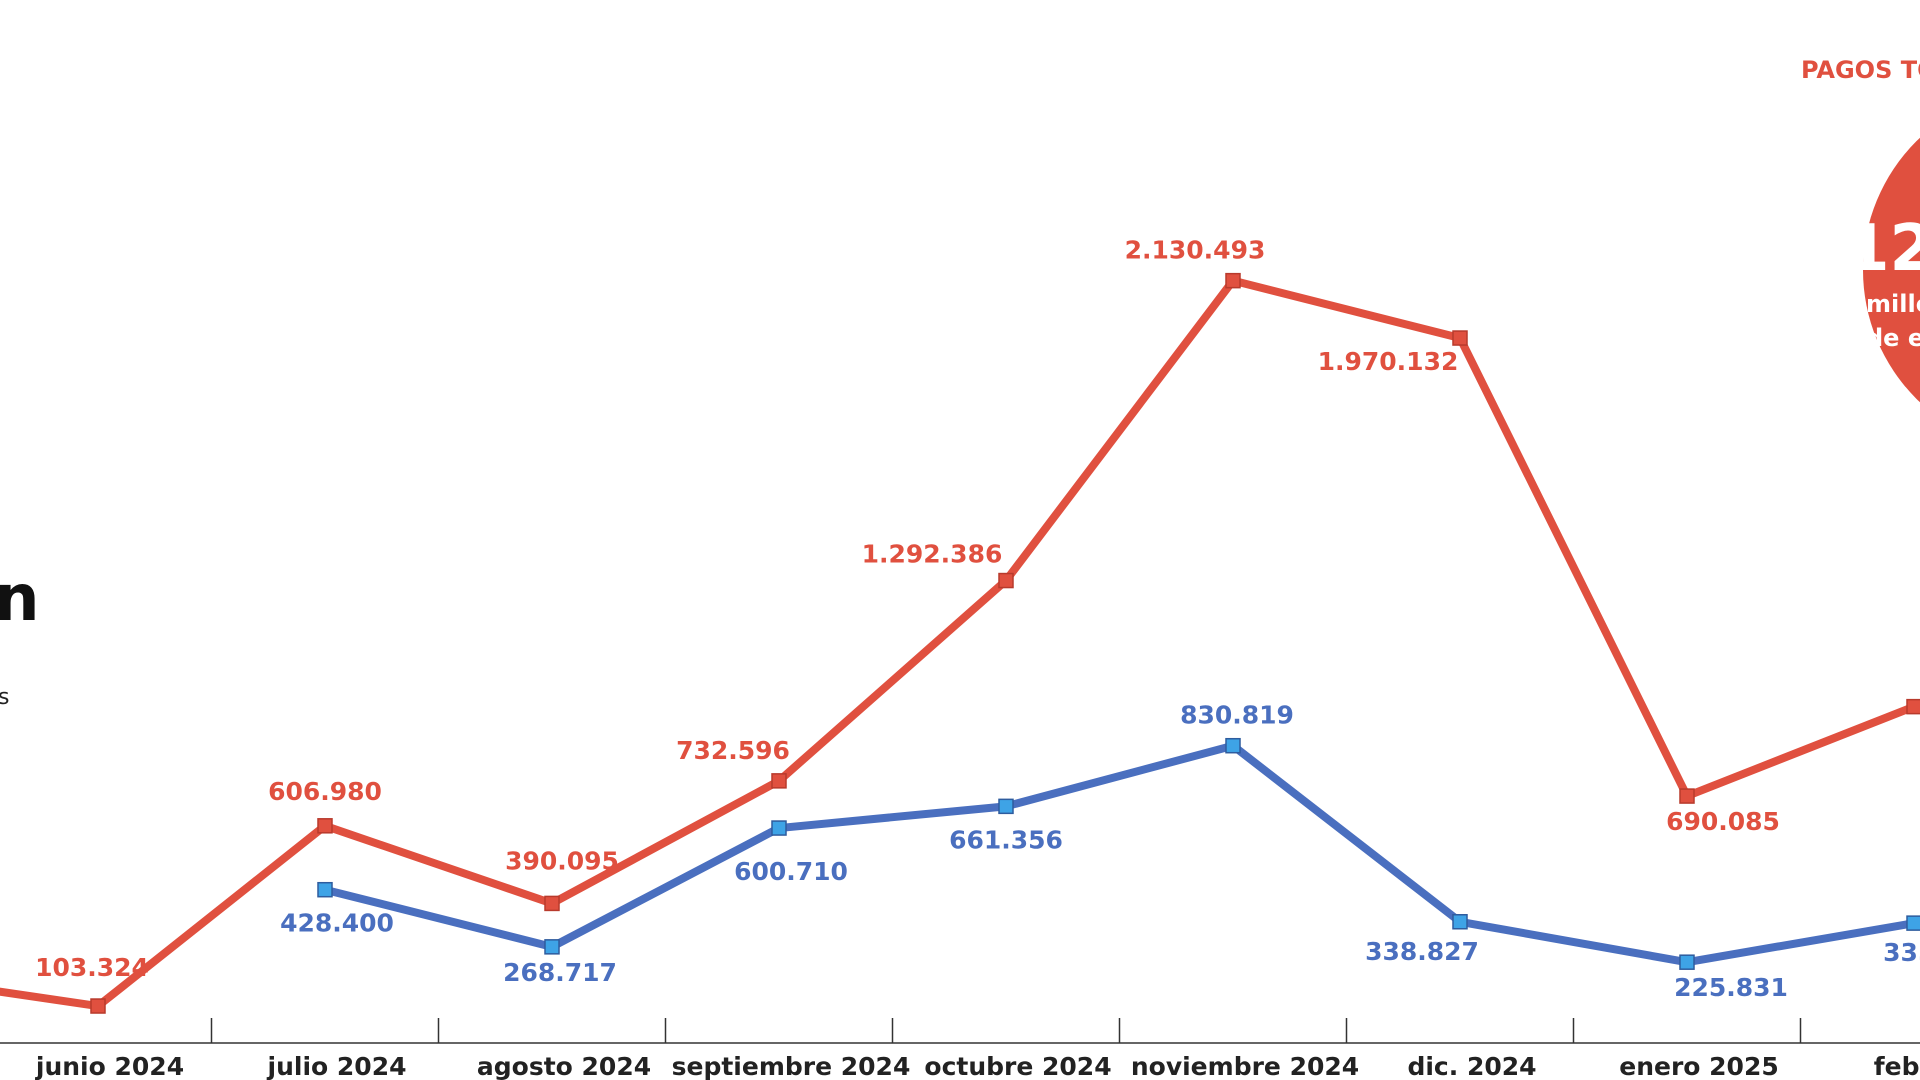 This screenshot has width=1920, height=1080. Describe the element at coordinates (92, 967) in the screenshot. I see `data-label: 103.324` at that location.